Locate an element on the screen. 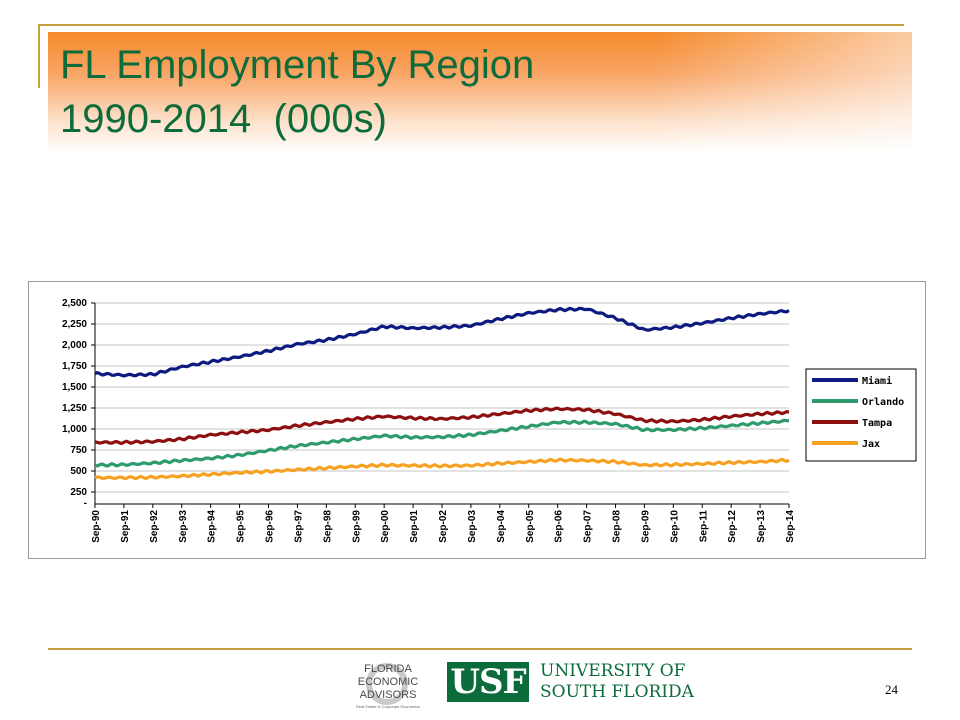 The height and width of the screenshot is (720, 960). y-tick-label: 2,500 is located at coordinates (74, 303).